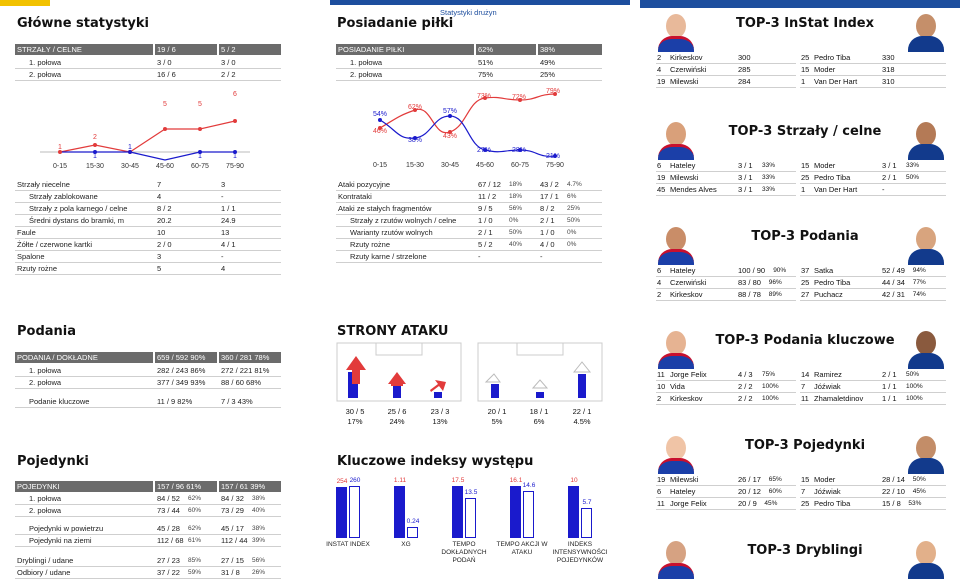 Image resolution: width=960 pixels, height=585 pixels. I want to click on attack-side-stat: 30 / 5 17%, so click(355, 416).